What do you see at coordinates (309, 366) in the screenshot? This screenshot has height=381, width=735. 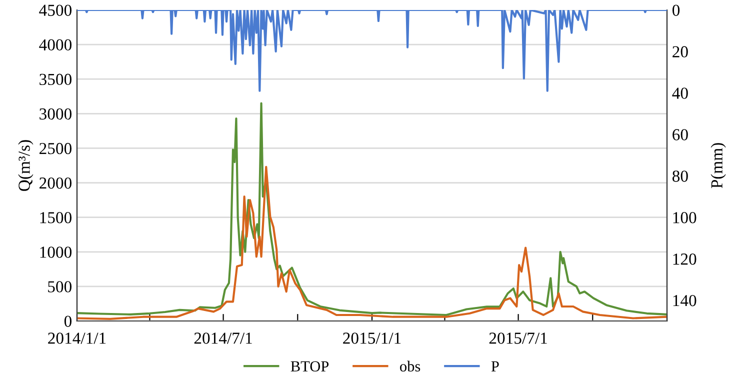 I see `legend-label: BTOP` at bounding box center [309, 366].